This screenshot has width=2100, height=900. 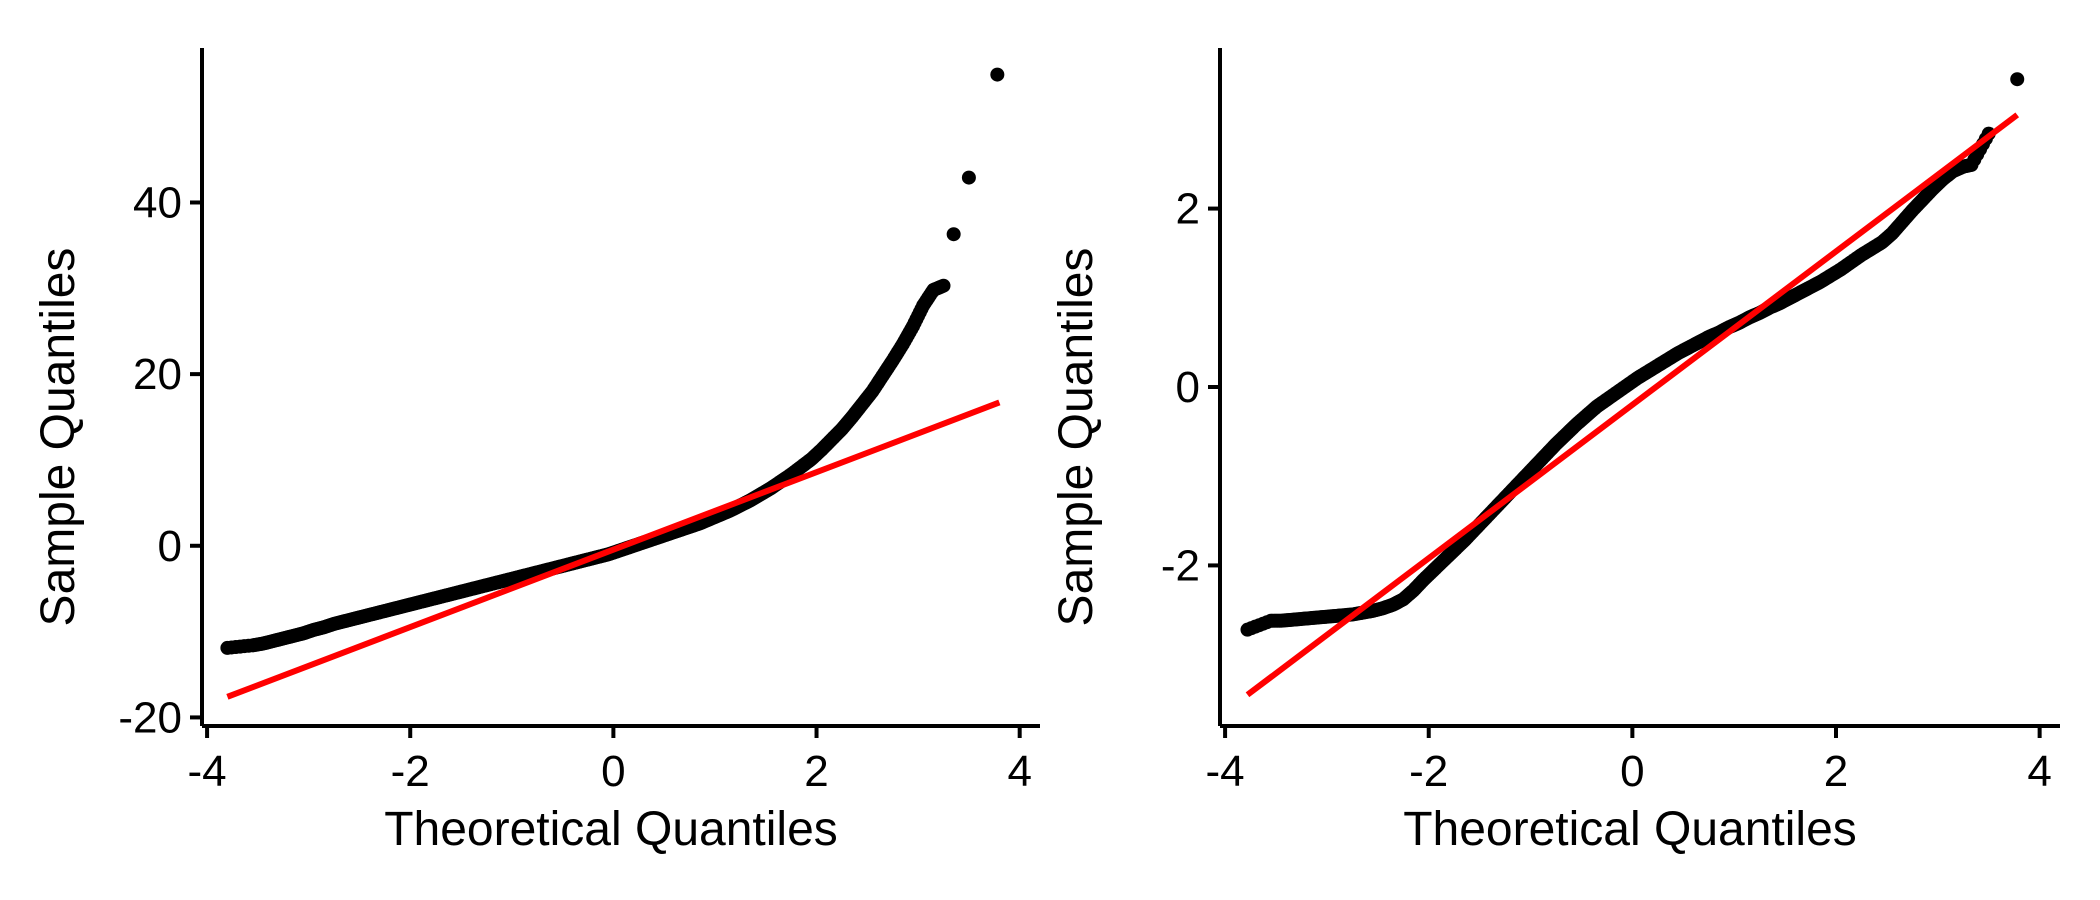 I want to click on left-x-tick-label: 2, so click(x=816, y=771).